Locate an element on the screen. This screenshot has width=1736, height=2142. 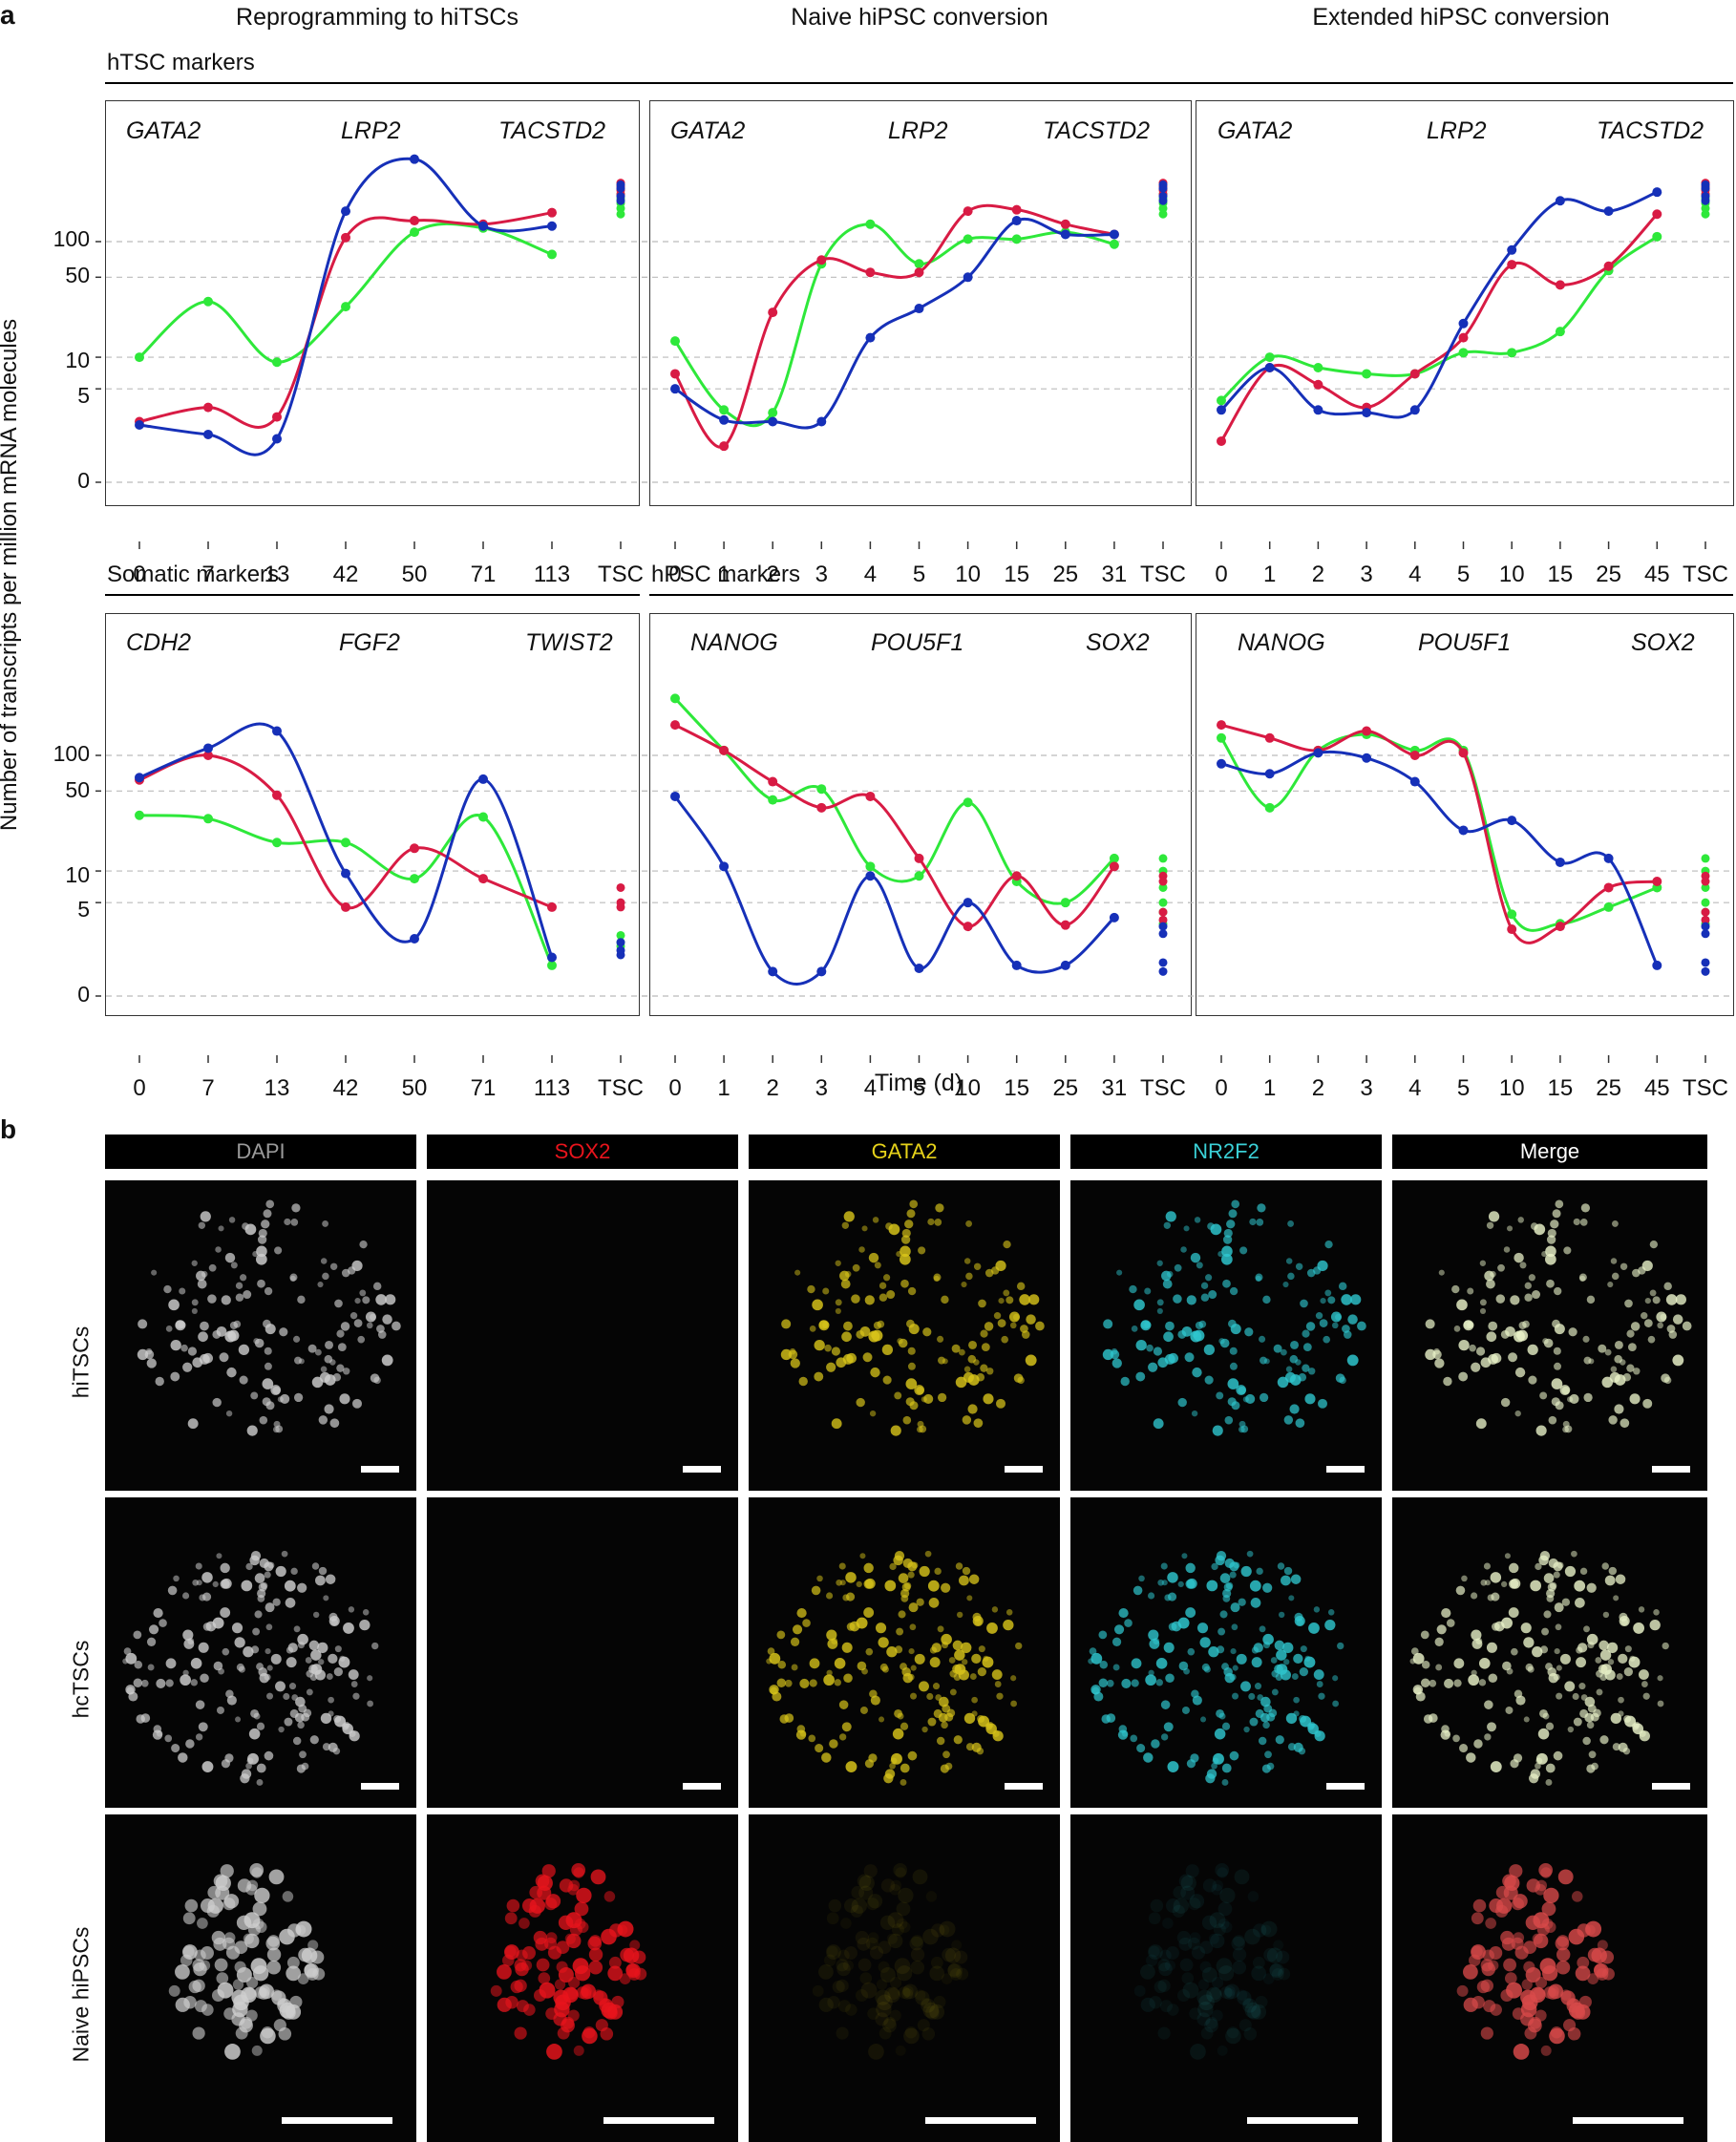
gene-label-lrp2: LRP2 is located at coordinates (918, 130).